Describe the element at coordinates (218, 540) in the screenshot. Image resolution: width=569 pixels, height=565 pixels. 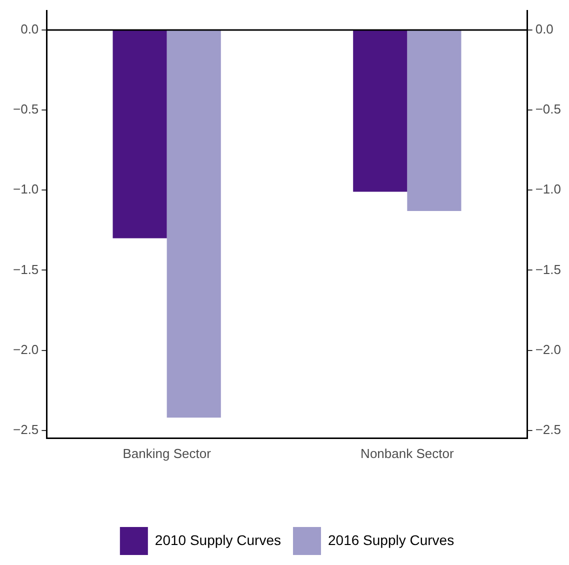
I see `legend-label: 2010 Supply Curves` at that location.